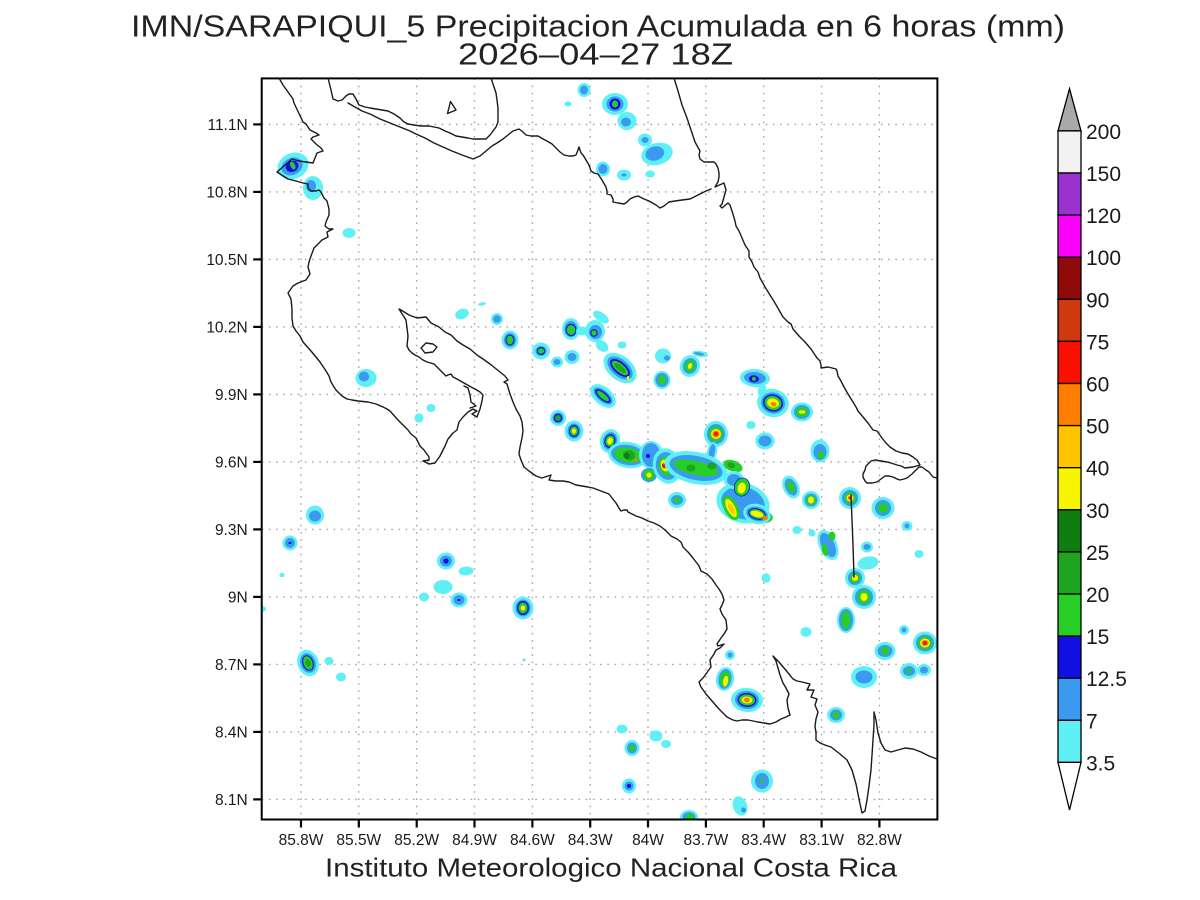 This screenshot has width=1200, height=900. I want to click on svg-text: 20, so click(1097, 595).